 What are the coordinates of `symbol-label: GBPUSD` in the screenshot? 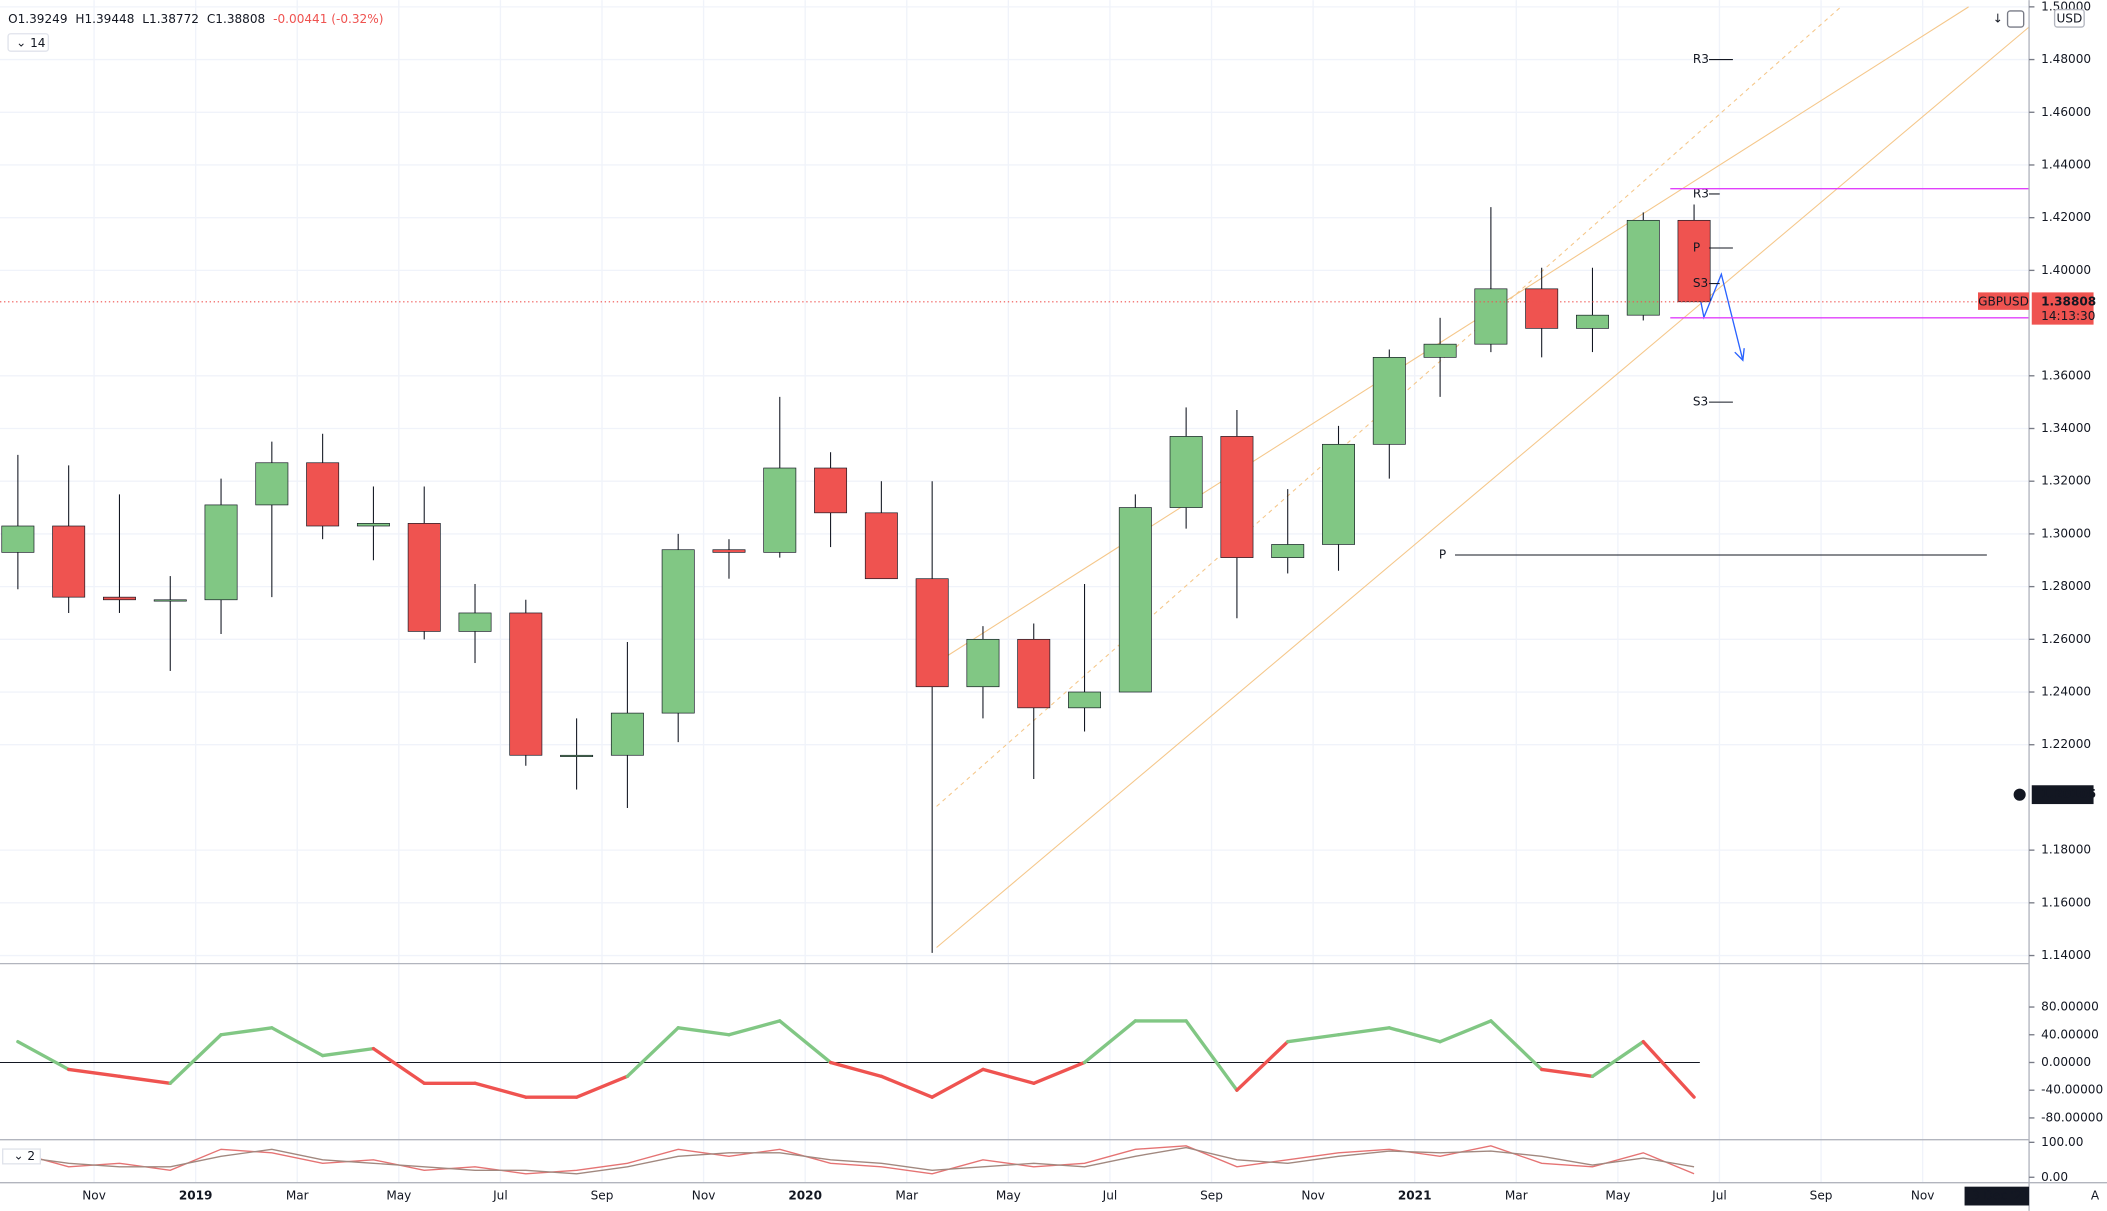 It's located at (2003, 301).